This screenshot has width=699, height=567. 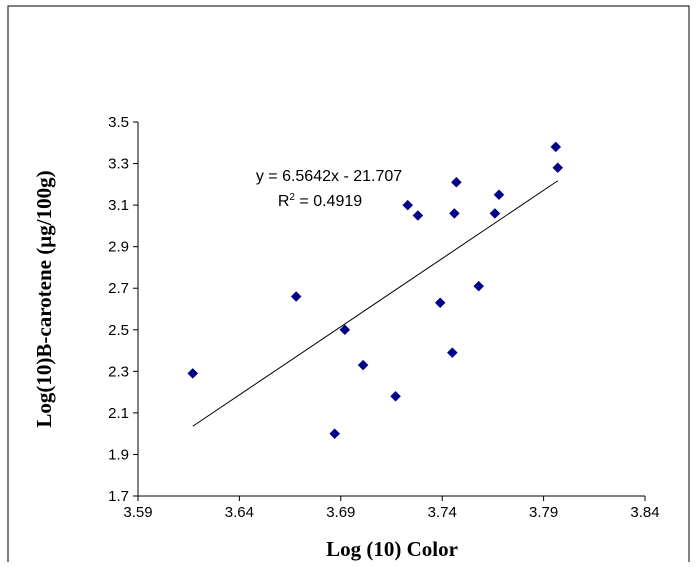 What do you see at coordinates (137, 512) in the screenshot?
I see `x-tick-label: 3.59` at bounding box center [137, 512].